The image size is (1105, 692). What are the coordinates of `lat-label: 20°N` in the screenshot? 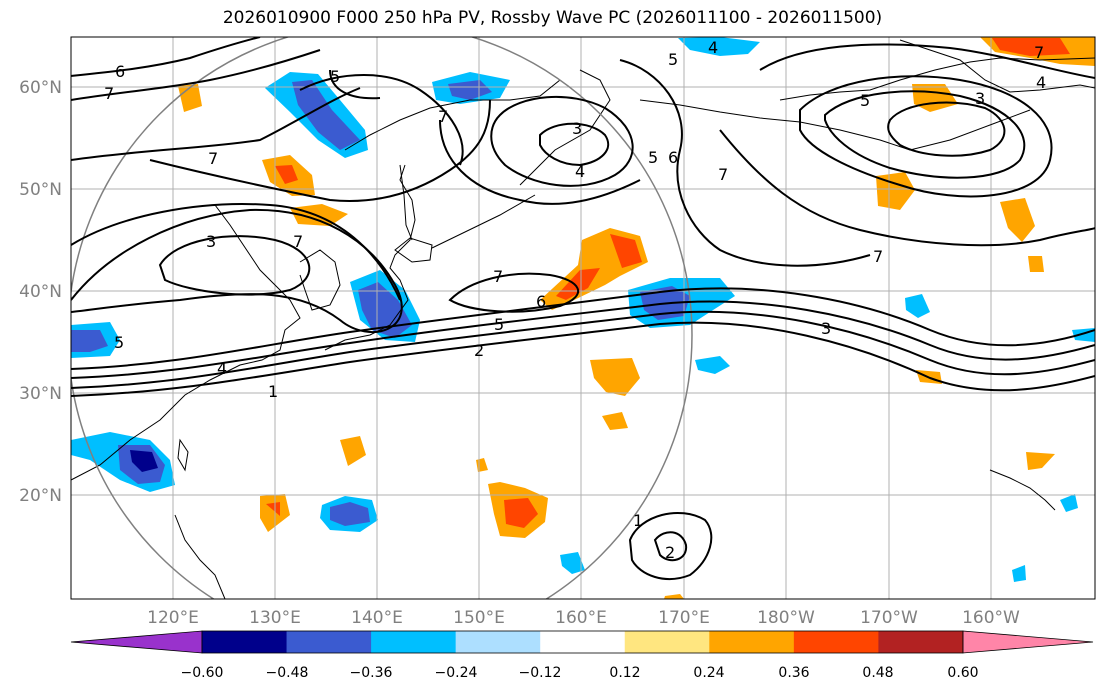 It's located at (40, 496).